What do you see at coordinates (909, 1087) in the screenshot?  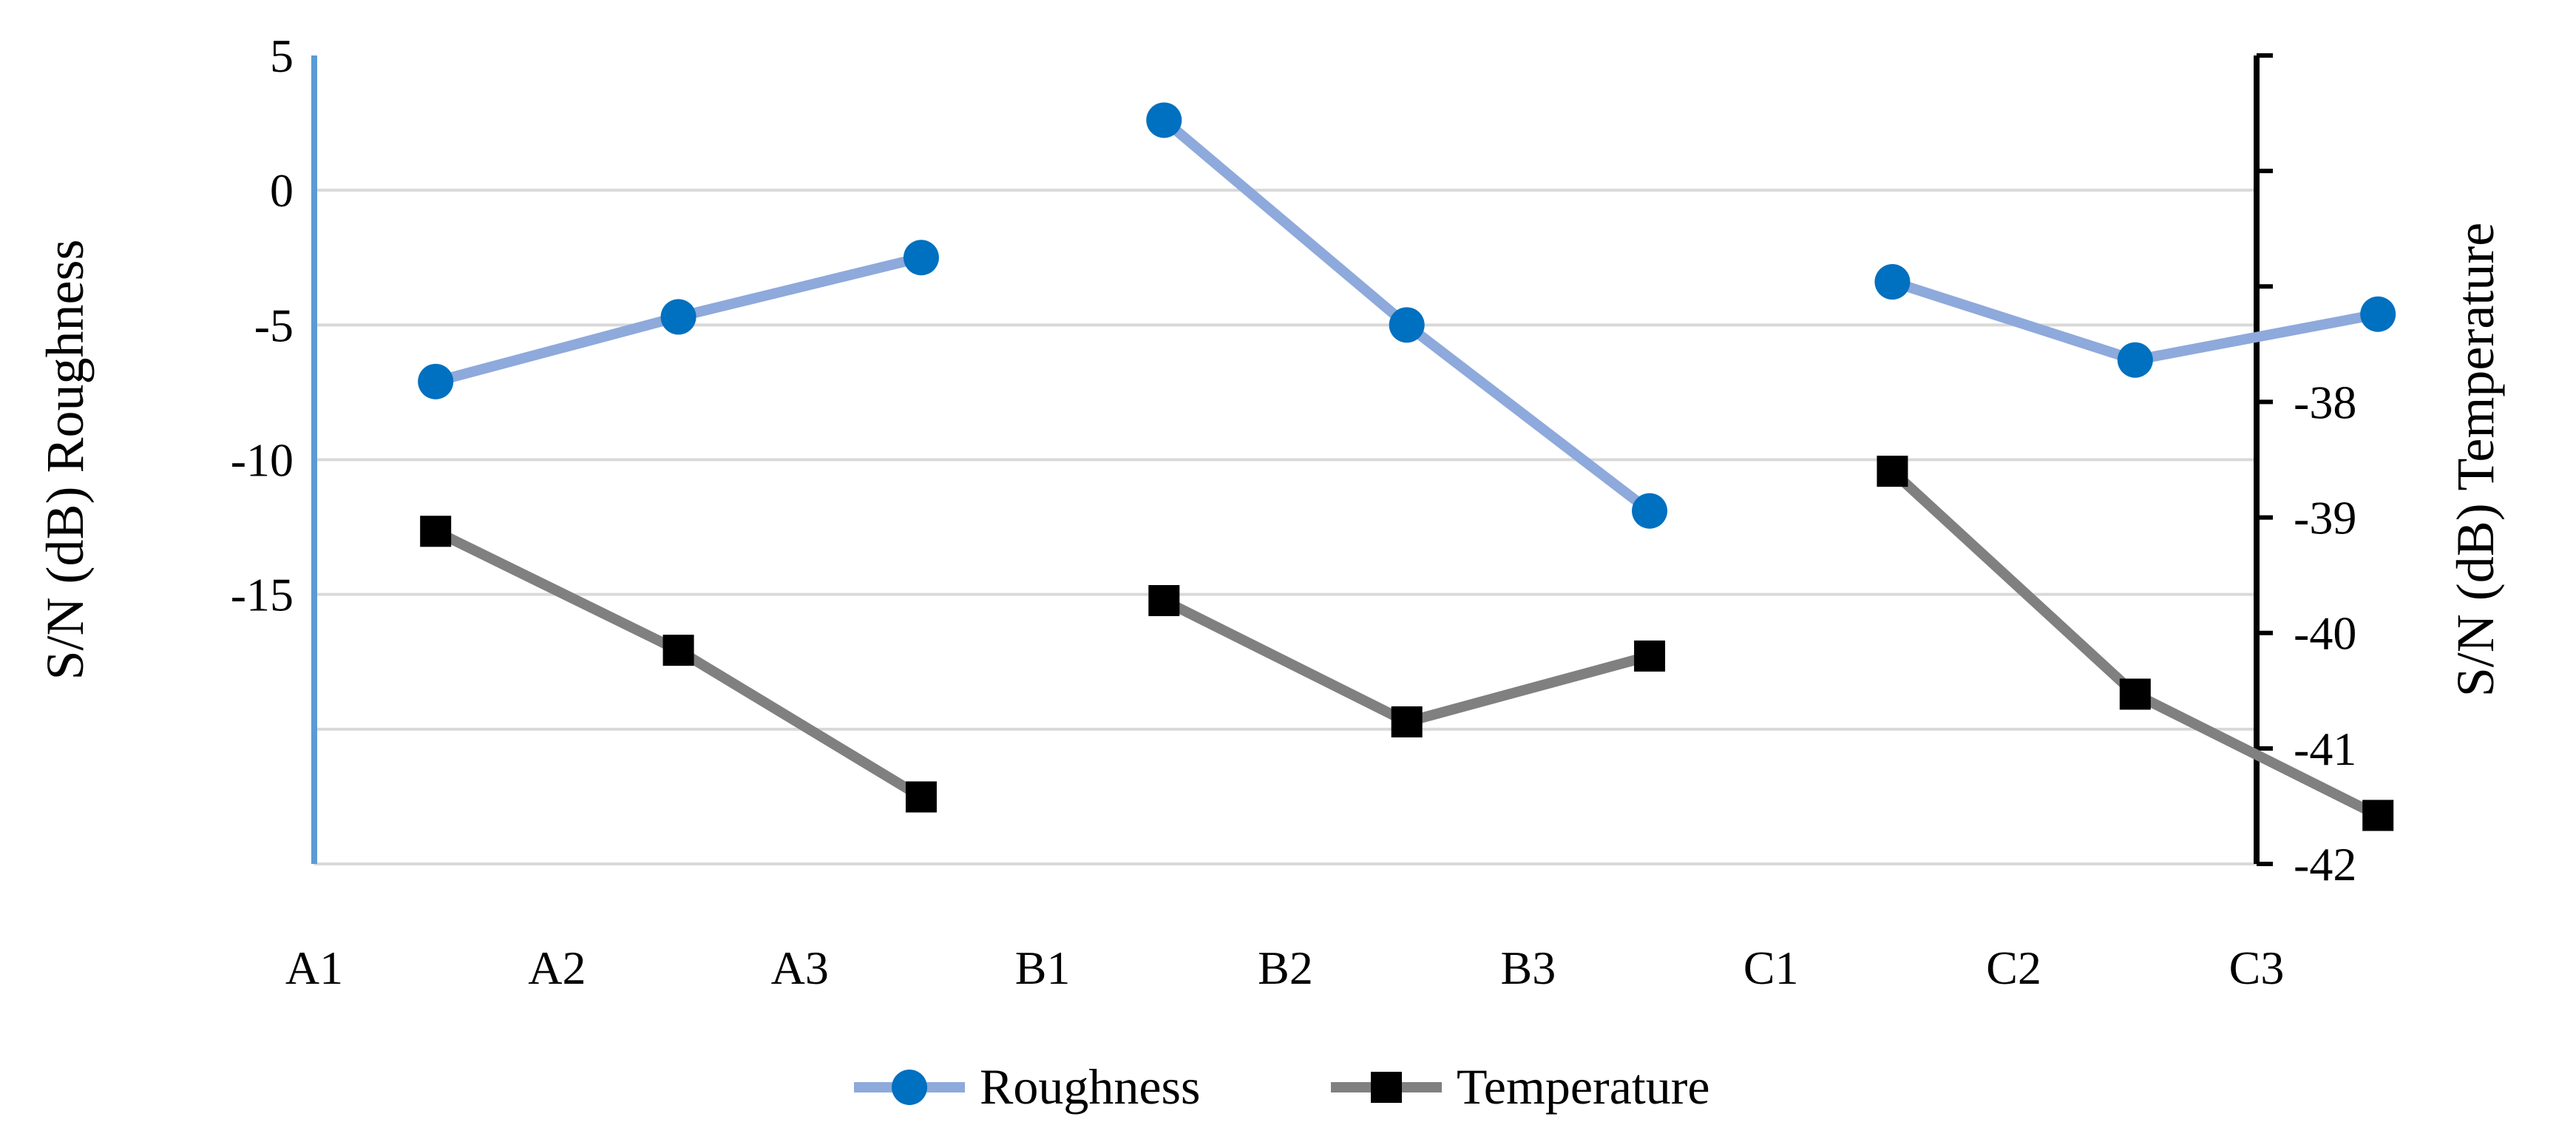 I see `legend-roughness-marker` at bounding box center [909, 1087].